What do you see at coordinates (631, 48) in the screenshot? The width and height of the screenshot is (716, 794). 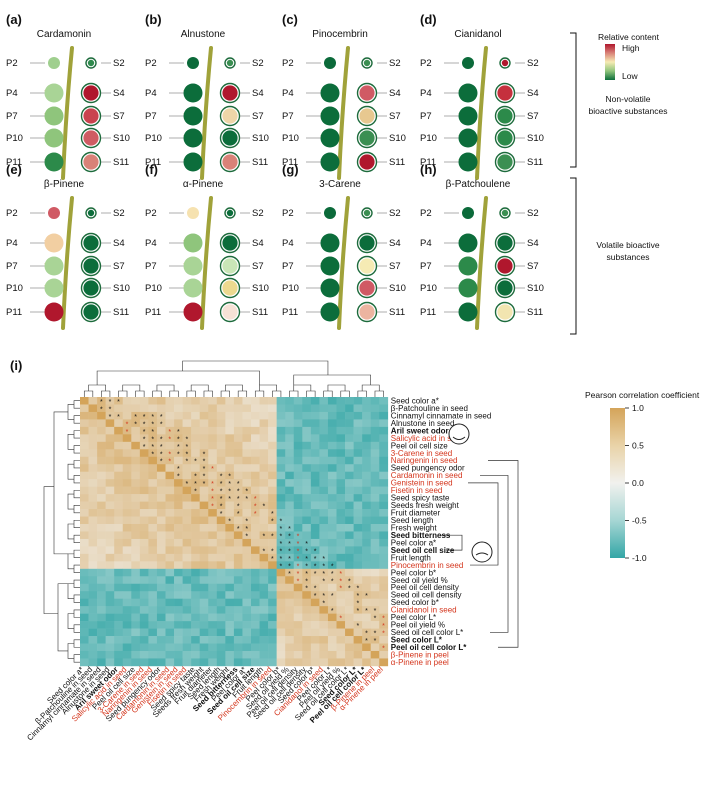 I see `legend-high: High` at bounding box center [631, 48].